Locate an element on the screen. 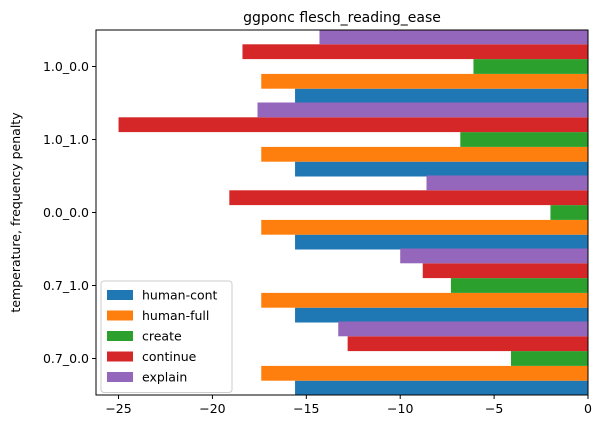 The width and height of the screenshot is (600, 433). x-tick-label: −10 is located at coordinates (400, 408).